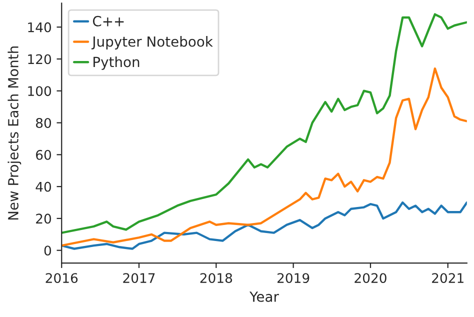  What do you see at coordinates (117, 63) in the screenshot?
I see `legend-label: Python` at bounding box center [117, 63].